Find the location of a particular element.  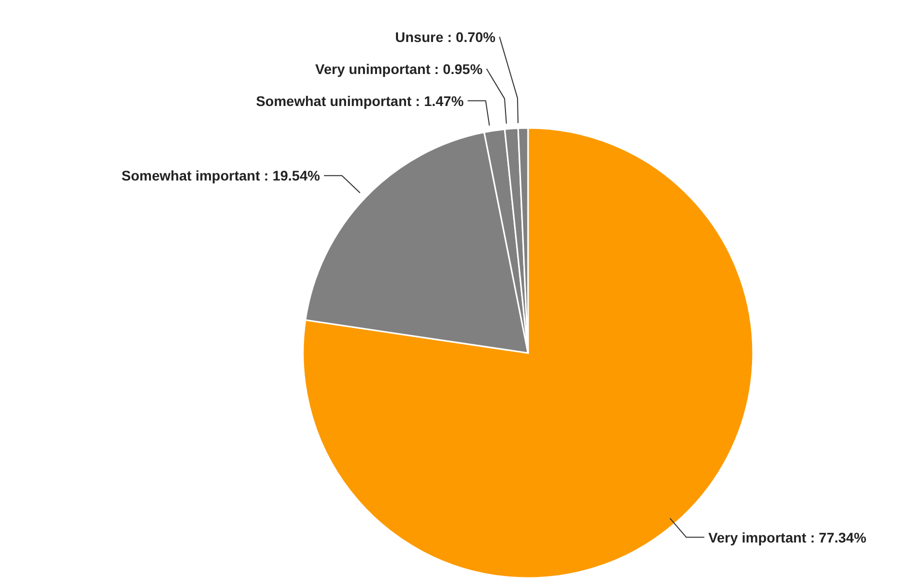

slice-label: Very important : 77.34% is located at coordinates (787, 537).